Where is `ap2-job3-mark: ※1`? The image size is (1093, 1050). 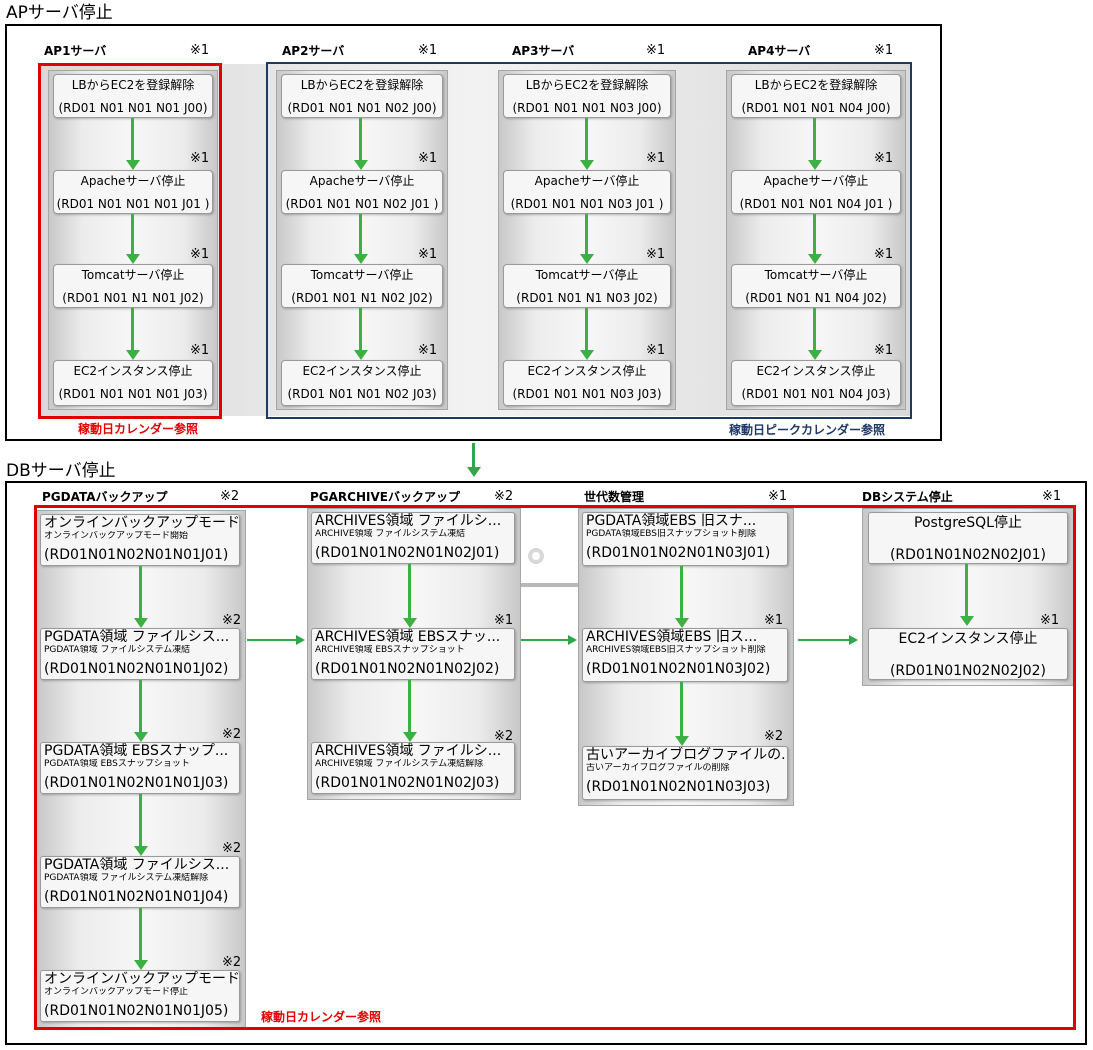 ap2-job3-mark: ※1 is located at coordinates (428, 254).